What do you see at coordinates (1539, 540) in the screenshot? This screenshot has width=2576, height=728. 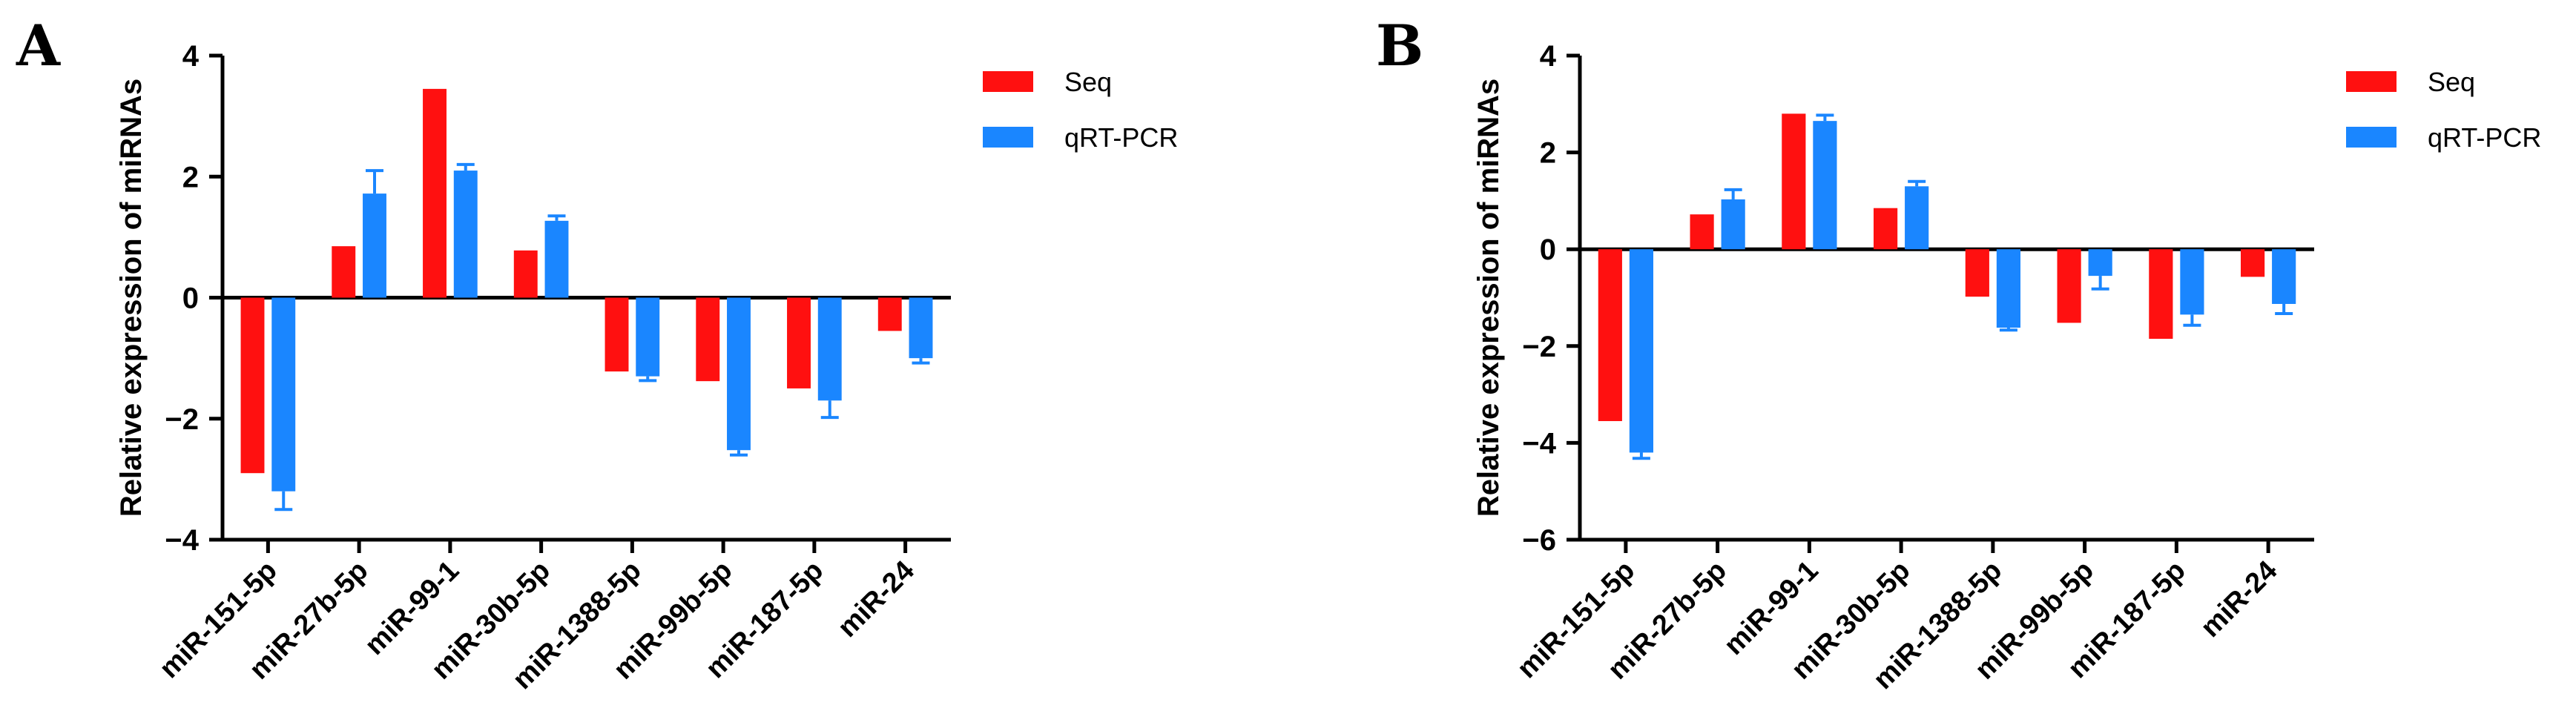 I see `y-tick-label: −6` at bounding box center [1539, 540].